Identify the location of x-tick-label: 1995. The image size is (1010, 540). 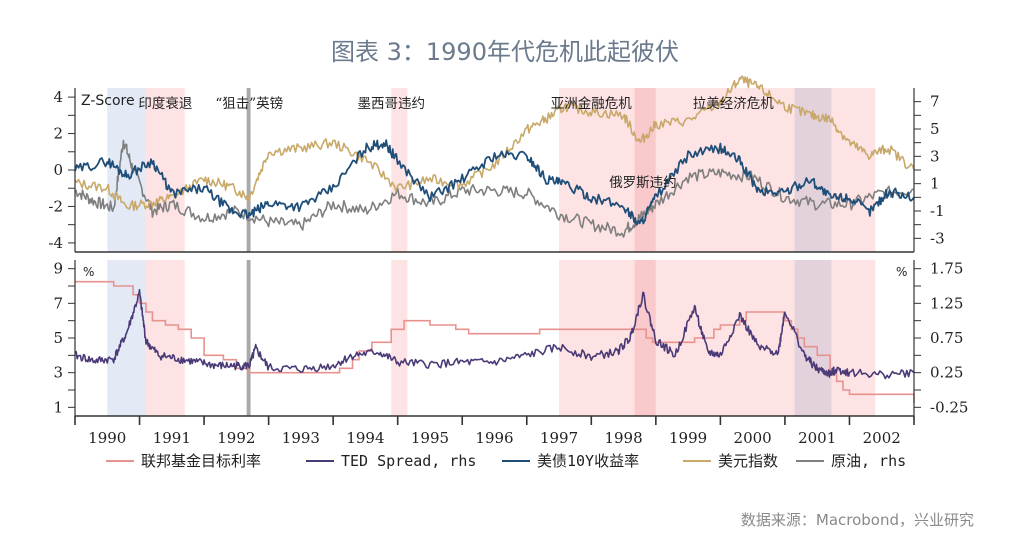
(430, 438).